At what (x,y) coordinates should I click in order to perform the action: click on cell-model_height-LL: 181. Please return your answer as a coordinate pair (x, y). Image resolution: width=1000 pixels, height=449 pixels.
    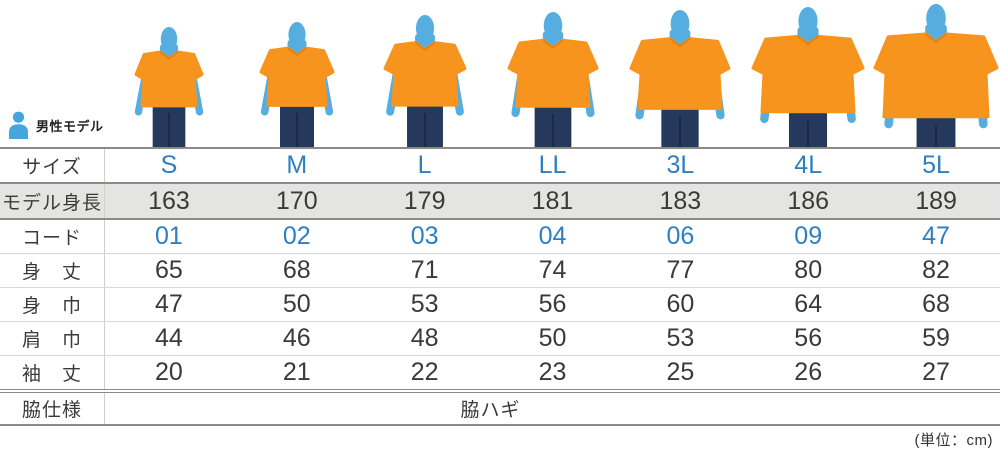
    Looking at the image, I should click on (552, 200).